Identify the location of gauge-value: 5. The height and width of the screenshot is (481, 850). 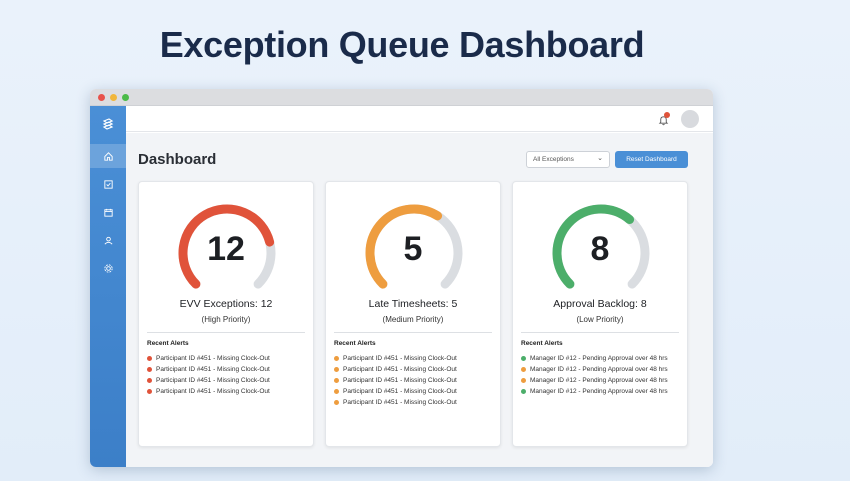
(413, 249).